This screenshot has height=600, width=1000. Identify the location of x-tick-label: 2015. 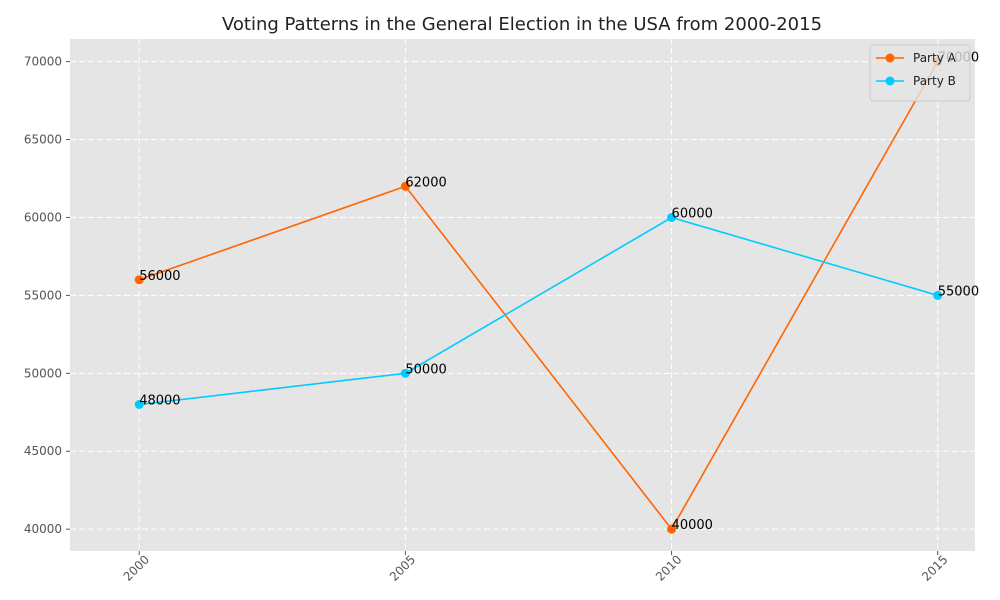
(934, 567).